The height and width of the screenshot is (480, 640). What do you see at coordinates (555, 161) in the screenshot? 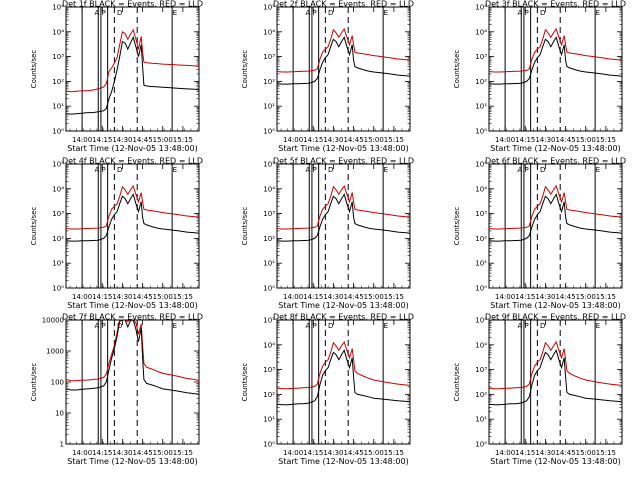
I see `chart-title: Det 6f BLACK = Events, RED = LLD` at bounding box center [555, 161].